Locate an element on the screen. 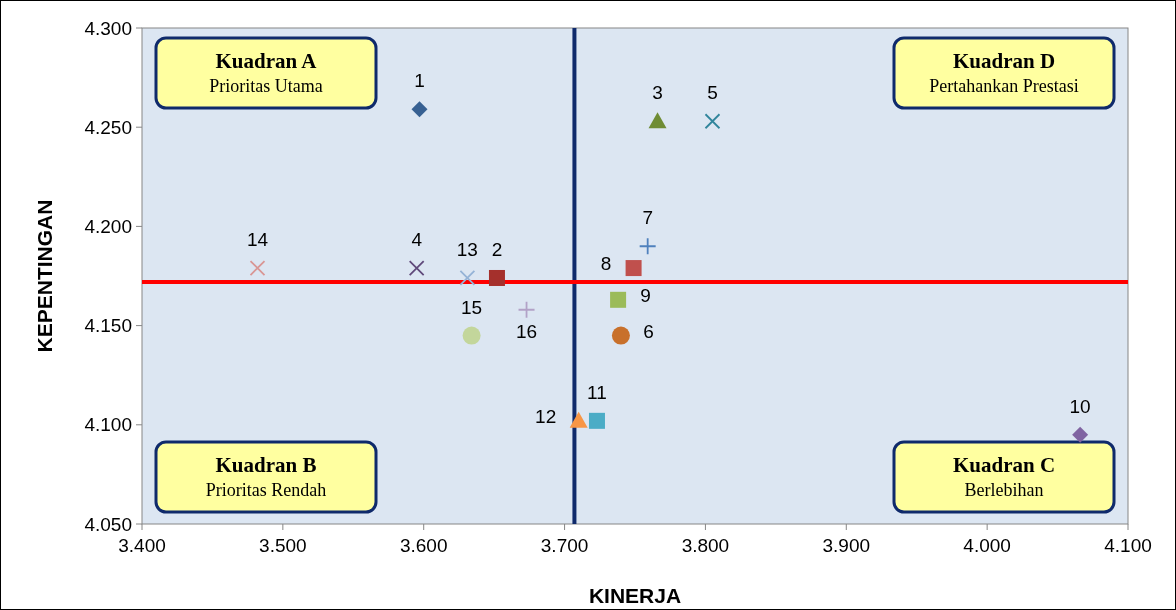  series-label: 11 is located at coordinates (597, 392).